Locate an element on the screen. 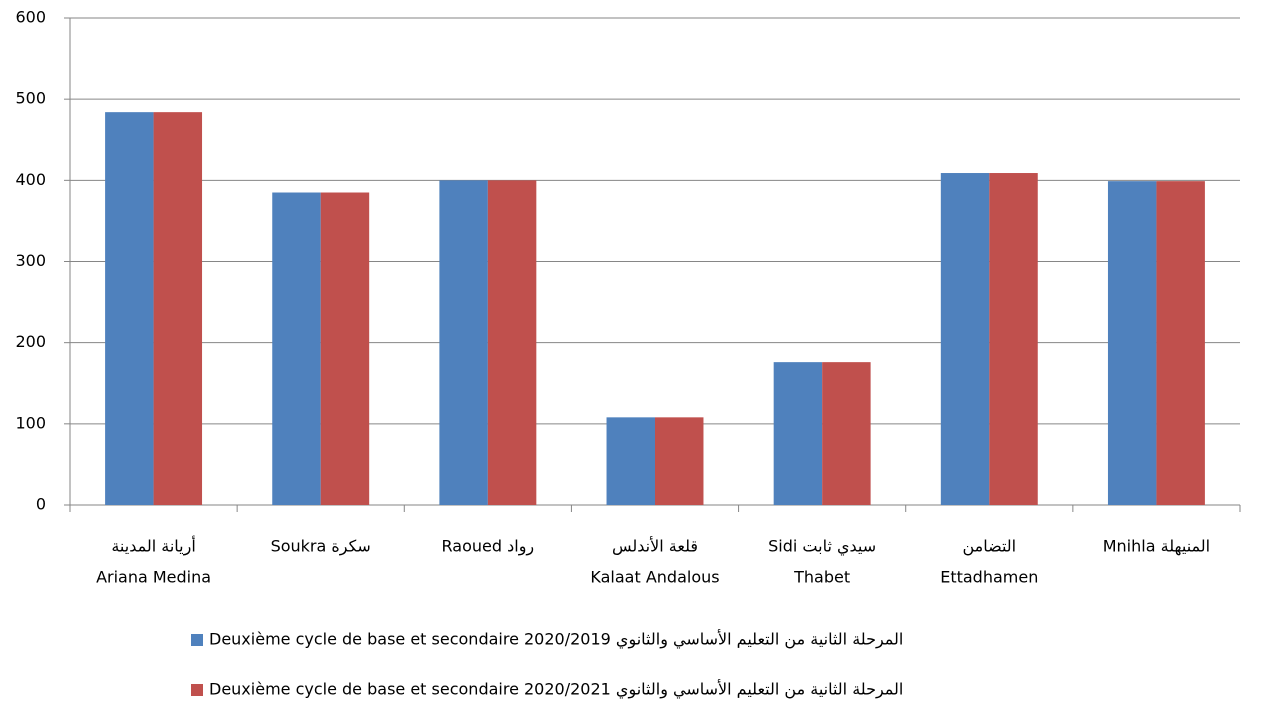 Image resolution: width=1263 pixels, height=703 pixels. y-tick-label: 100 is located at coordinates (30, 422).